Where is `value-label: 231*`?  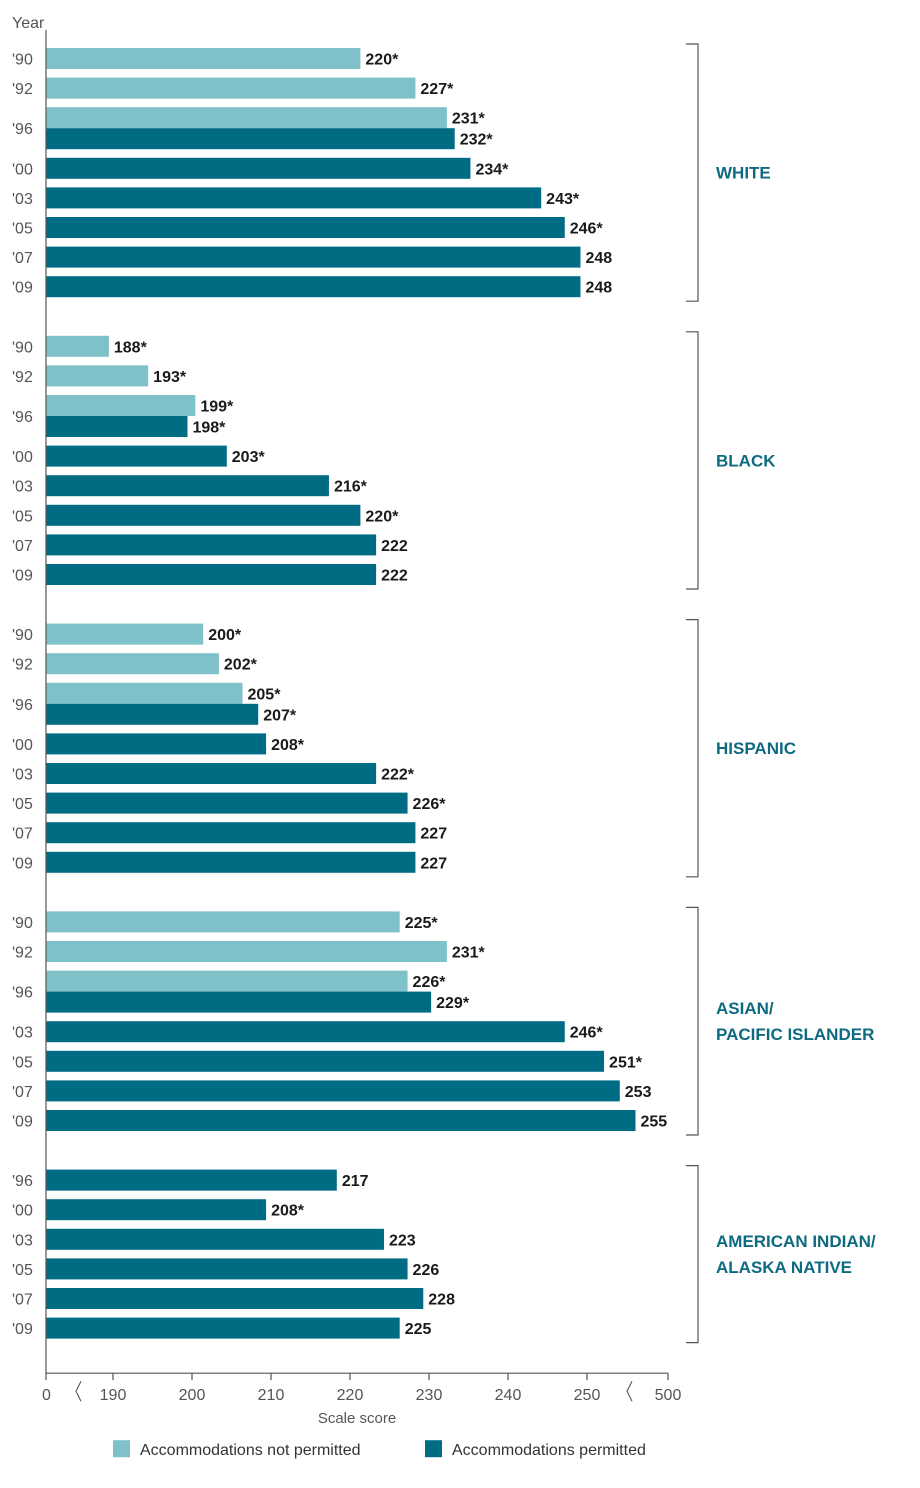
value-label: 231* is located at coordinates (469, 953).